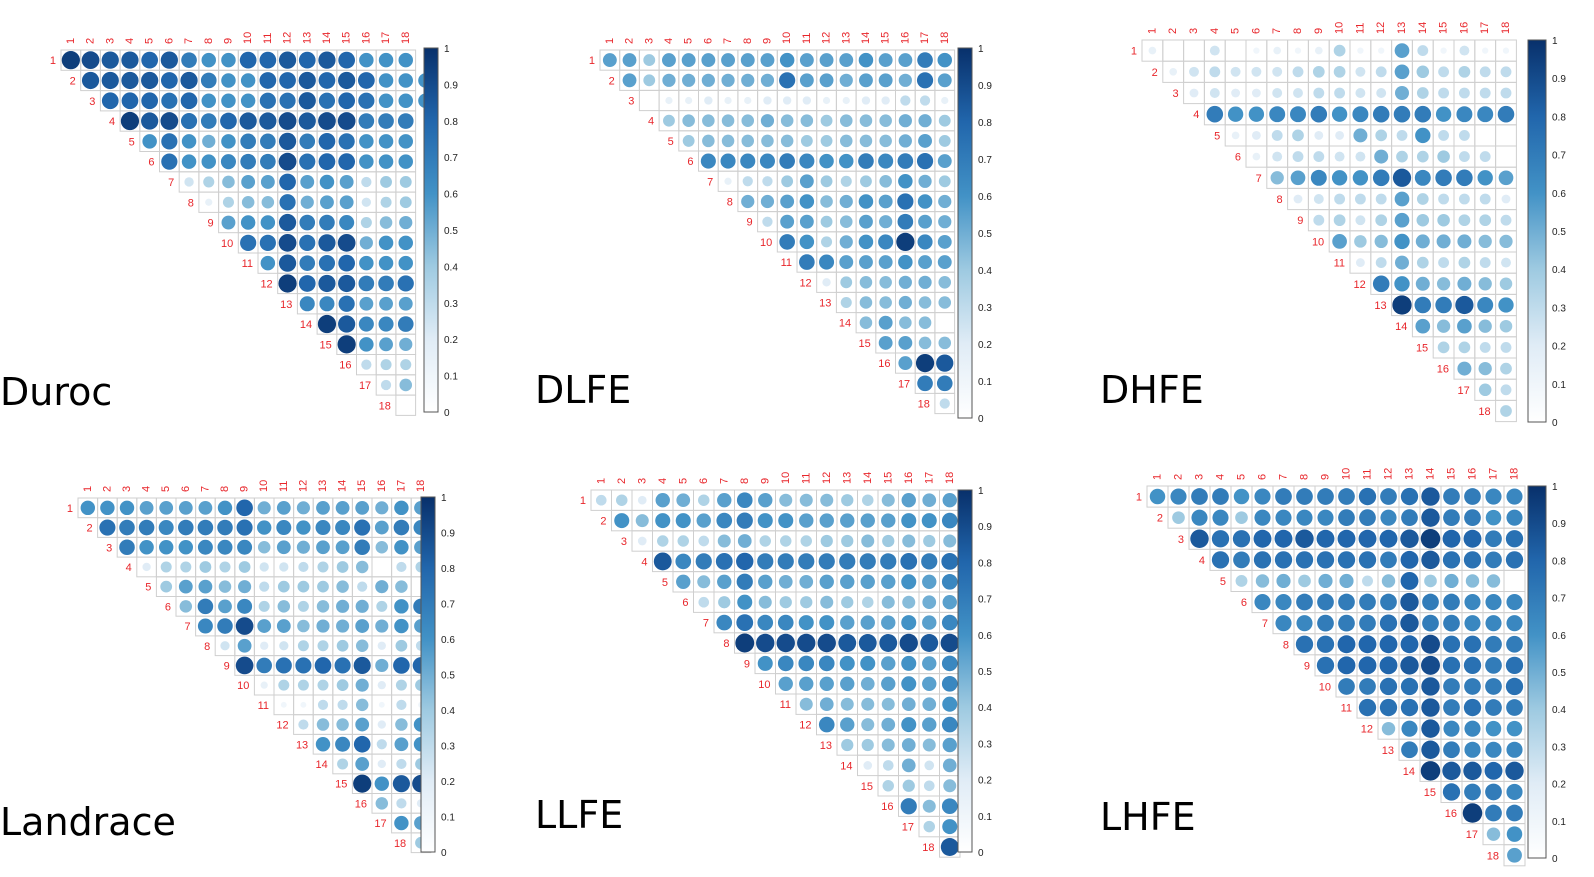 The width and height of the screenshot is (1594, 877). What do you see at coordinates (1559, 117) in the screenshot?
I see `colorbar-tick-label: 0.8` at bounding box center [1559, 117].